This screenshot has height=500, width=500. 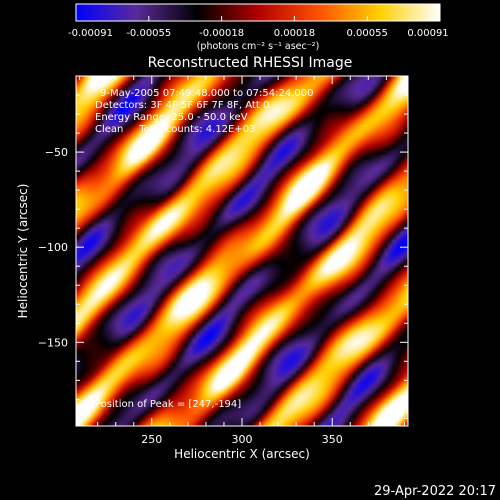 What do you see at coordinates (242, 454) in the screenshot?
I see `x-axis-label: Heliocentric X (arcsec)` at bounding box center [242, 454].